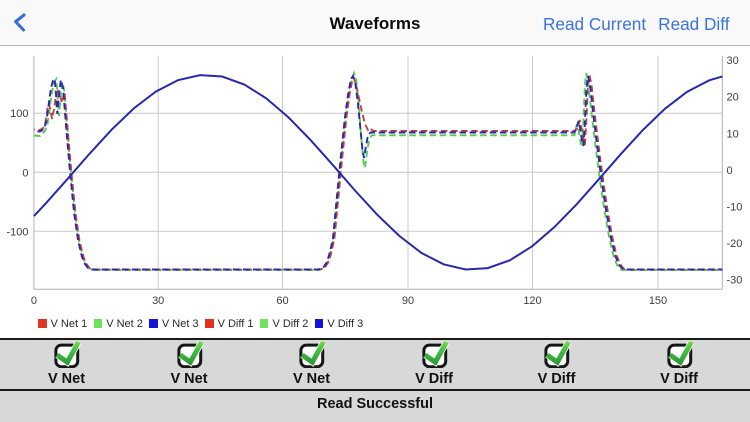 The height and width of the screenshot is (422, 750). I want to click on svg-text: -100, so click(17, 232).